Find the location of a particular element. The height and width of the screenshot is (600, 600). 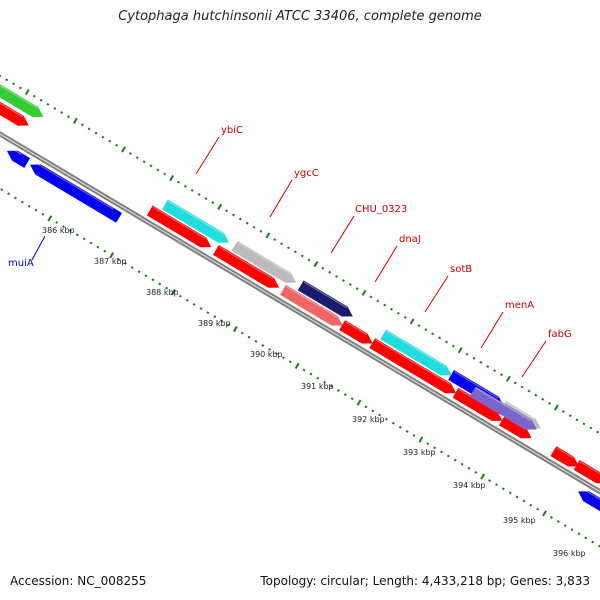

gene-label-sotb: sotB is located at coordinates (461, 269).